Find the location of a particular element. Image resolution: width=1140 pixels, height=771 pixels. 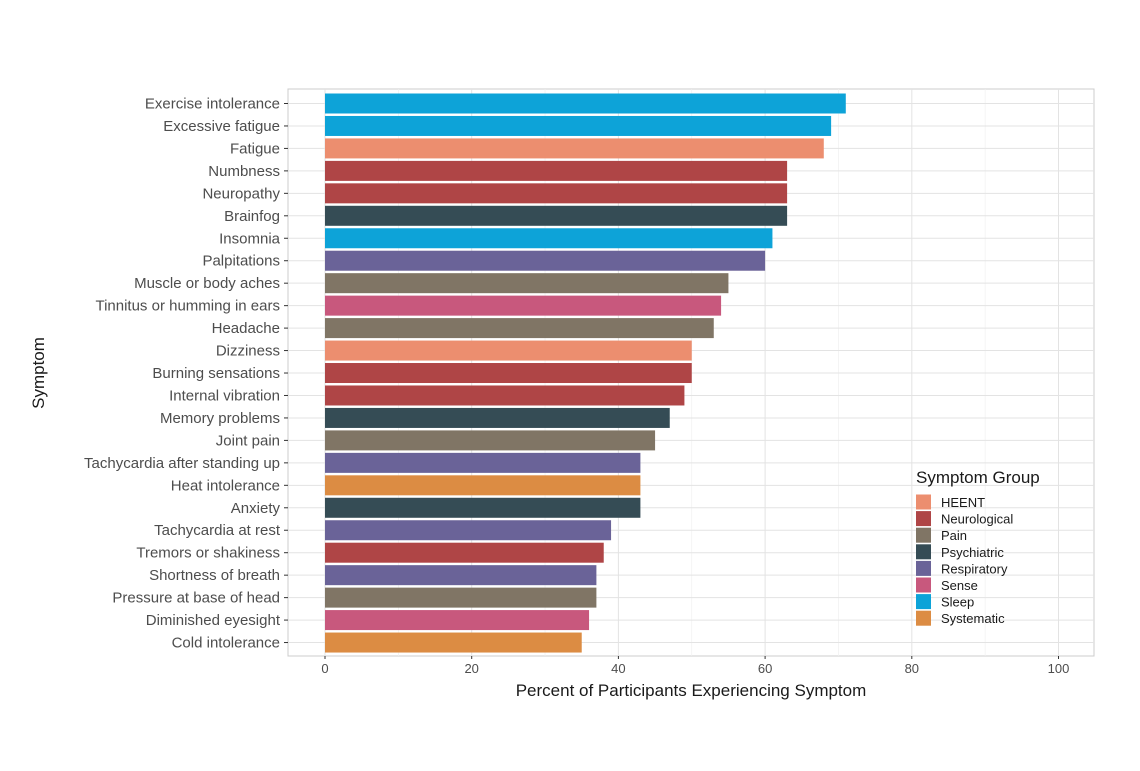

category-label: Cold intolerance is located at coordinates (226, 643).